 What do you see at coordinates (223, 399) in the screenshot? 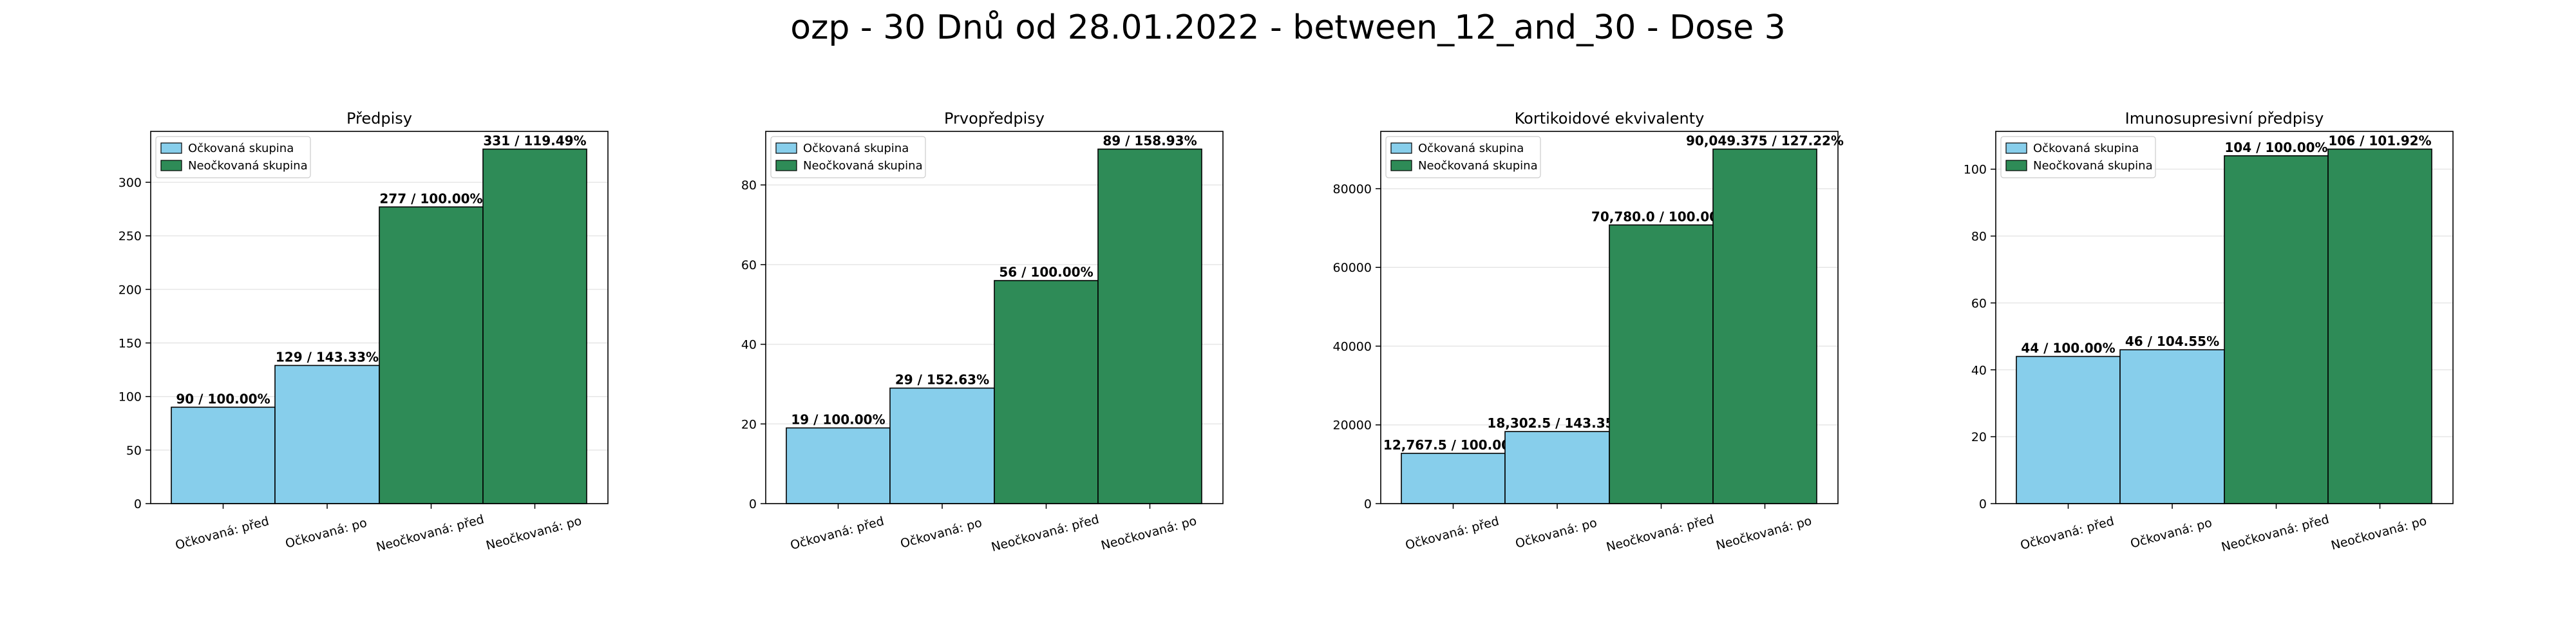
I see `data-label: 90 / 100.00%` at bounding box center [223, 399].